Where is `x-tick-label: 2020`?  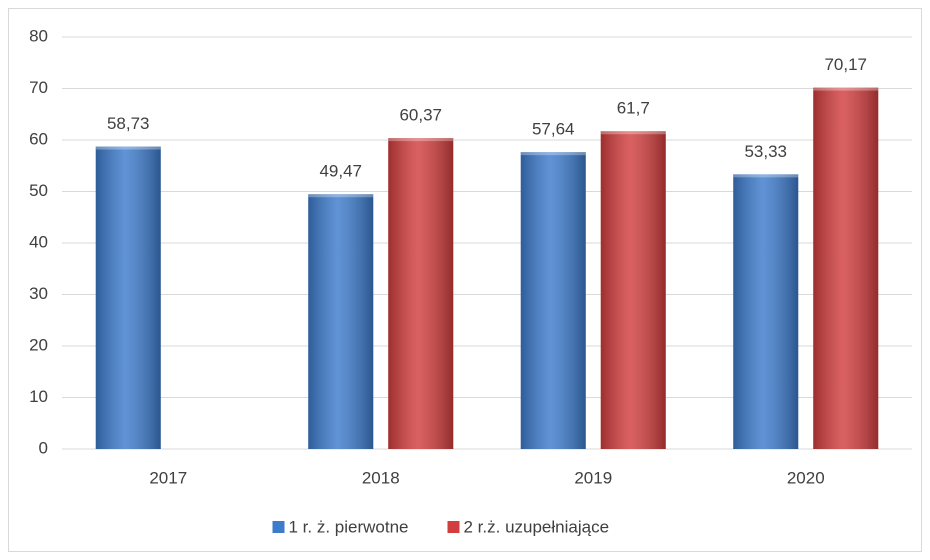 x-tick-label: 2020 is located at coordinates (806, 477).